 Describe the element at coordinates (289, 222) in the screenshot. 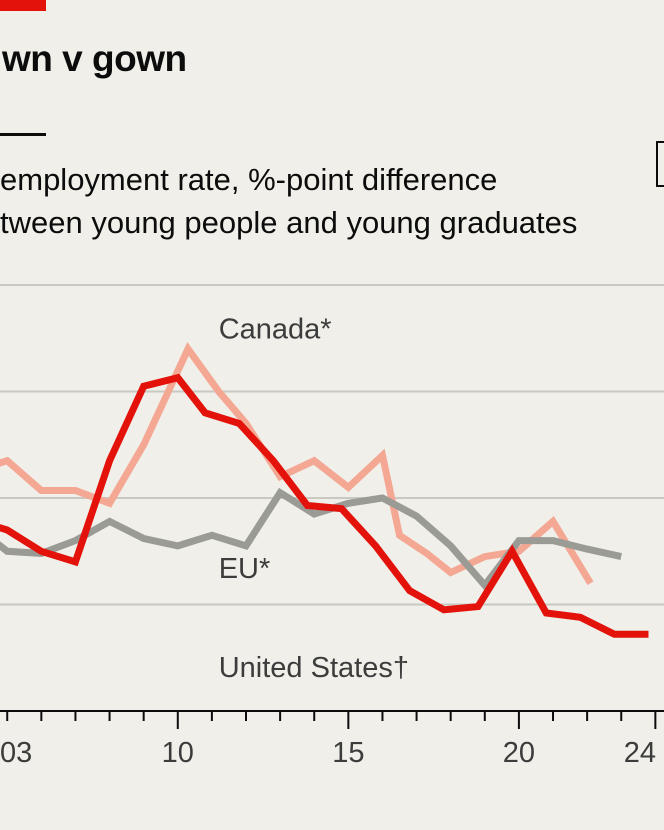

I see `subtitle-line-2: tween young people and young graduates` at that location.